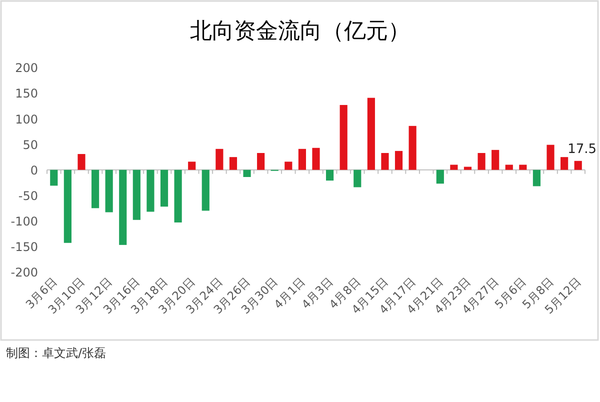  Describe the element at coordinates (30, 145) in the screenshot. I see `y-tick-label: 50` at that location.